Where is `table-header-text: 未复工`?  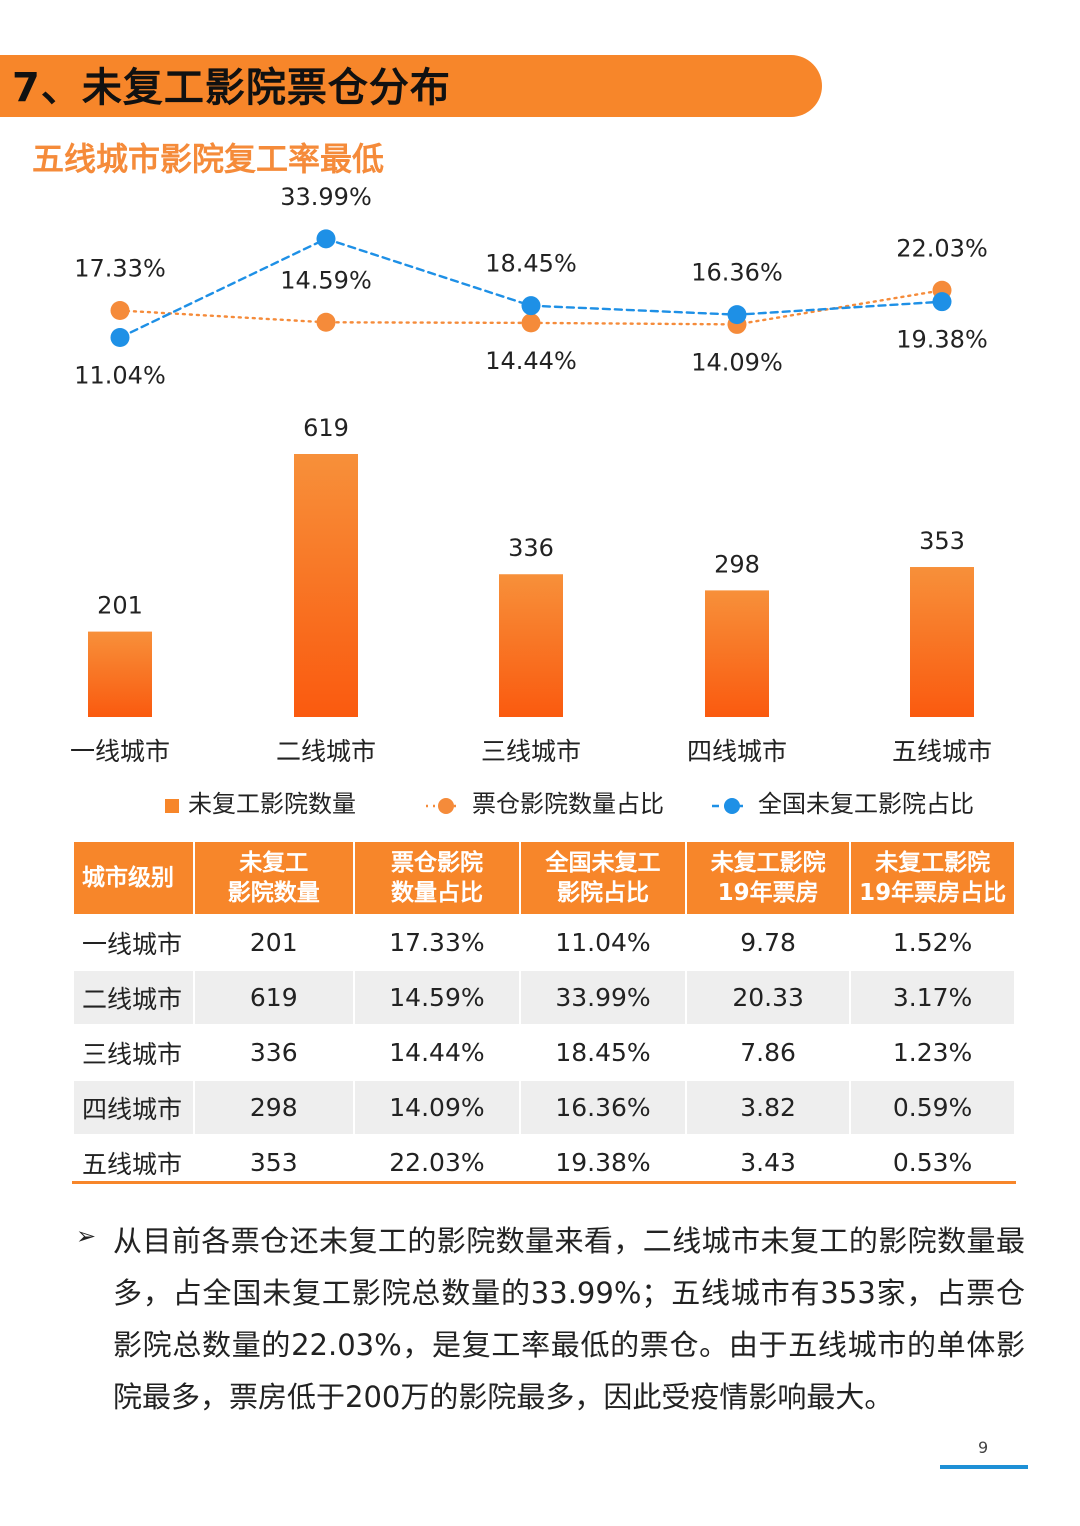
table-header-text: 未复工 is located at coordinates (274, 863).